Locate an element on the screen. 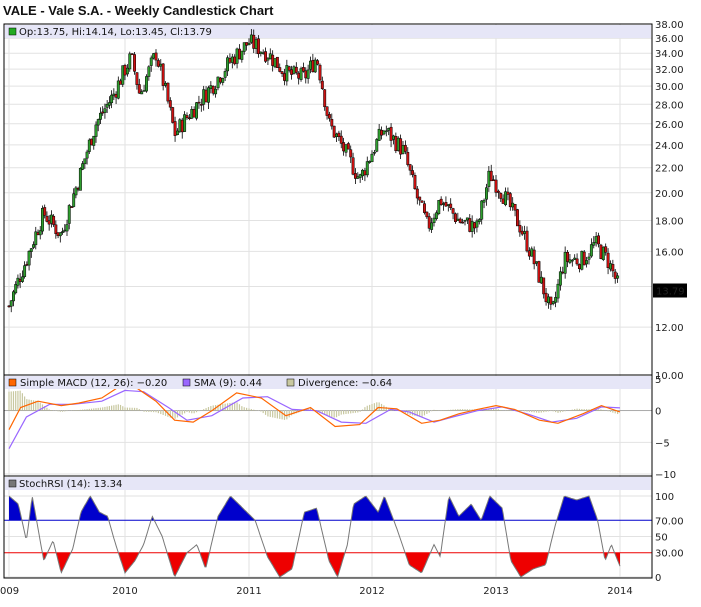 This screenshot has width=701, height=607. x-tick-label: 2013 is located at coordinates (495, 591).